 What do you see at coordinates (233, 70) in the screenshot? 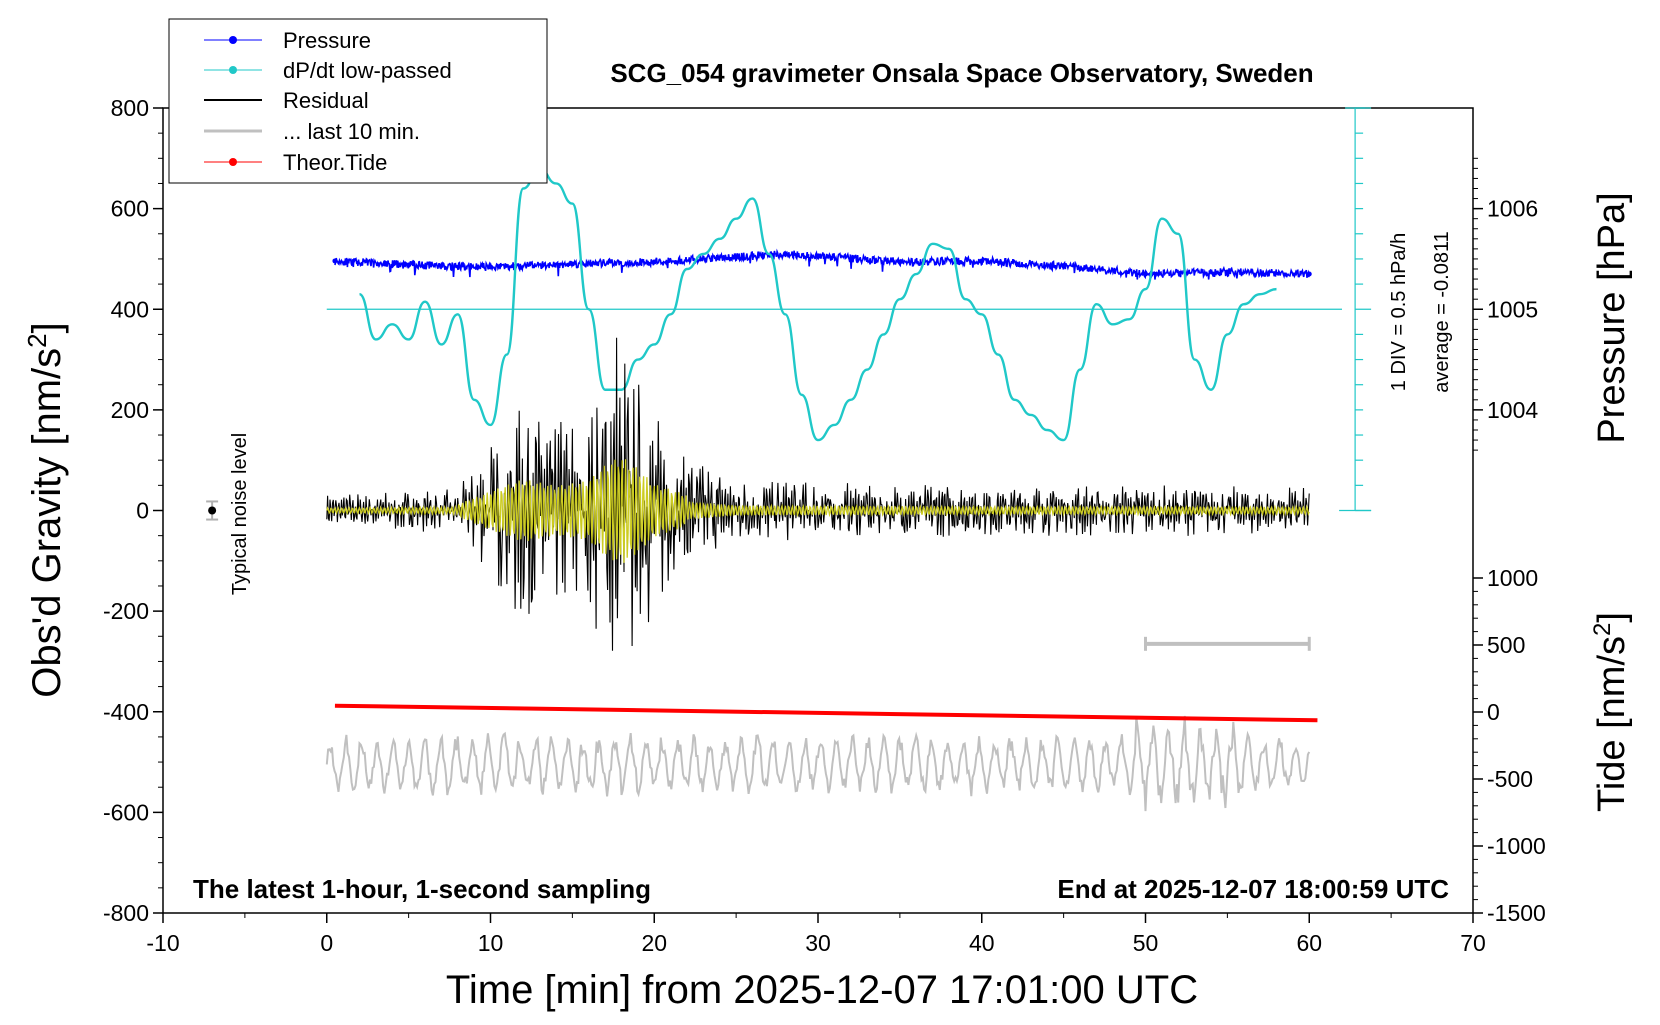
I see `legend-marker-dpdt` at bounding box center [233, 70].